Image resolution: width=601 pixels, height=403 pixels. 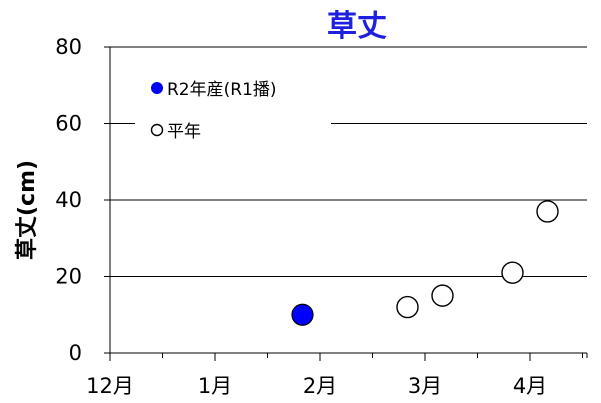 I want to click on legend: R2年産(R1播) 平年, so click(x=233, y=107).